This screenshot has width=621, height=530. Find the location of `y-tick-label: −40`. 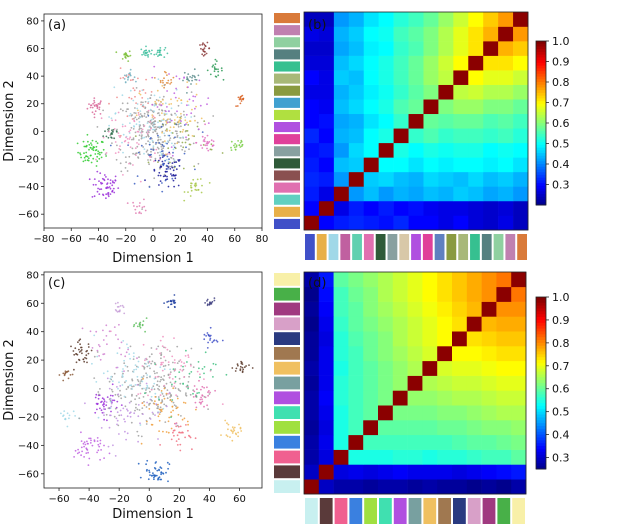

y-tick-label: −40 is located at coordinates (28, 187).